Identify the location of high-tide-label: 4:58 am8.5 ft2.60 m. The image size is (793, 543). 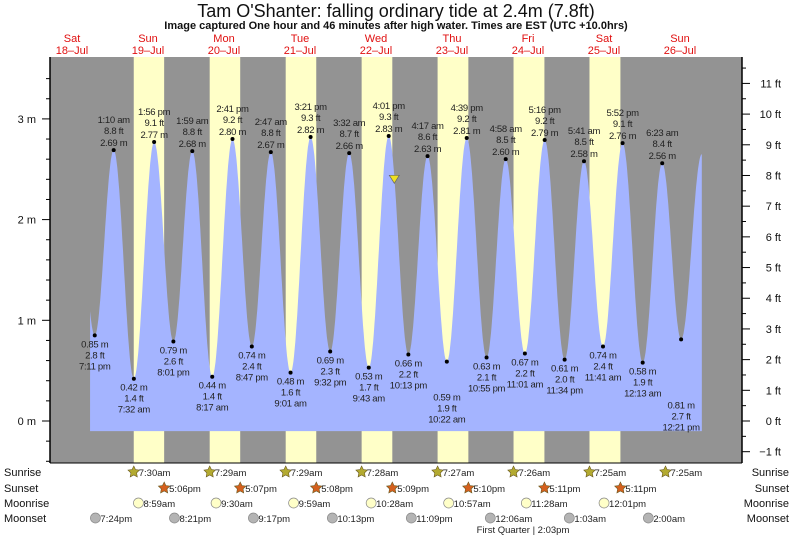
(506, 141).